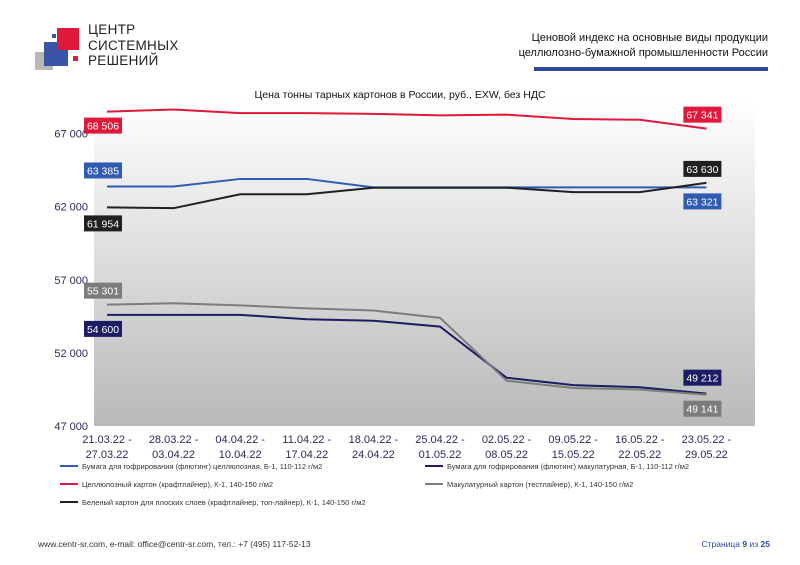 This screenshot has height=565, width=800. Describe the element at coordinates (71, 427) in the screenshot. I see `y-tick-label: 47 000` at that location.